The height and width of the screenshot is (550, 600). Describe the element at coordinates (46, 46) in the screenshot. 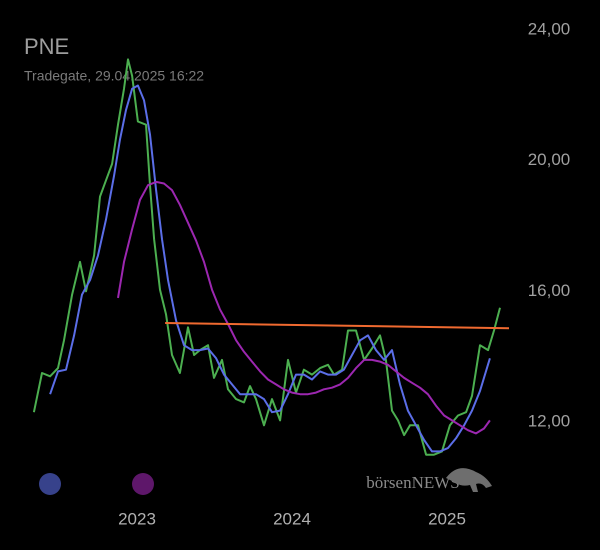

I see `chart-title: PNE` at that location.